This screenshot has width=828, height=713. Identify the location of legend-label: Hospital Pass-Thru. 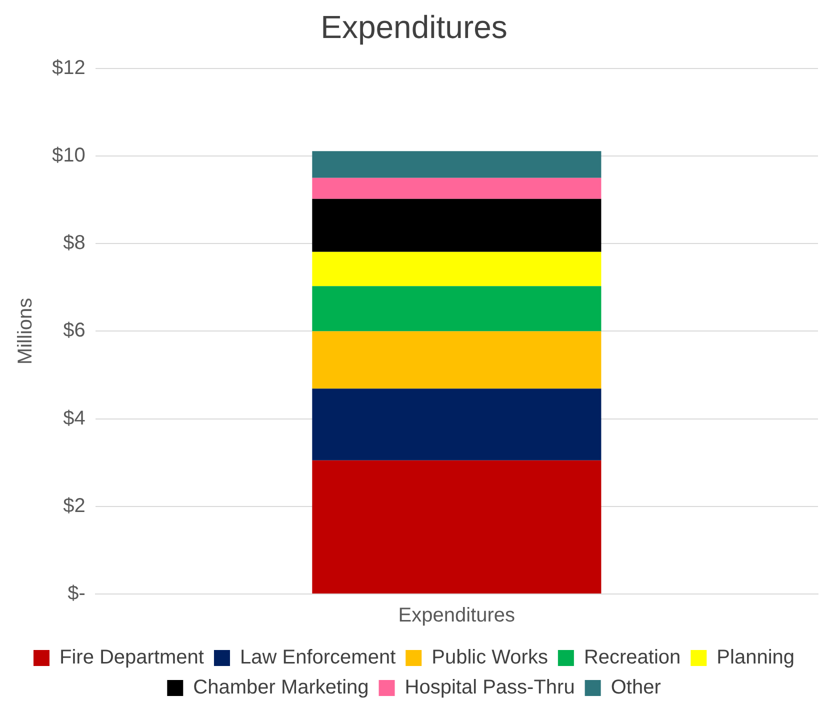
(489, 687).